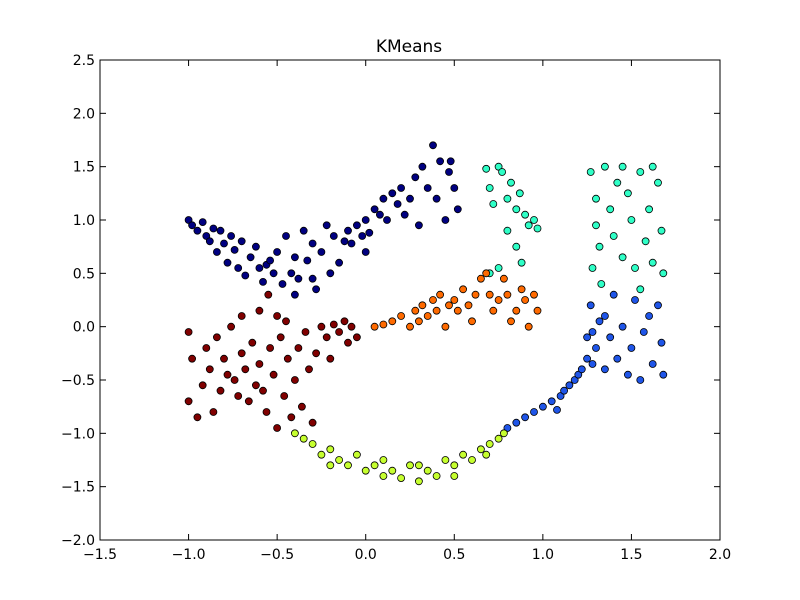 The height and width of the screenshot is (600, 800). I want to click on x-tick-label: −1.0, so click(189, 555).